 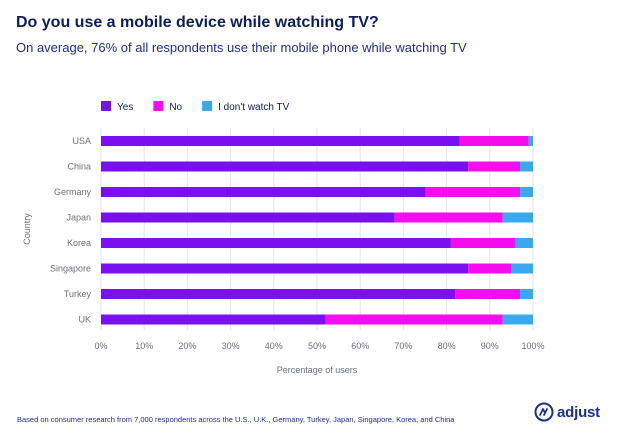 I want to click on category-label: Turkey, so click(x=78, y=294).